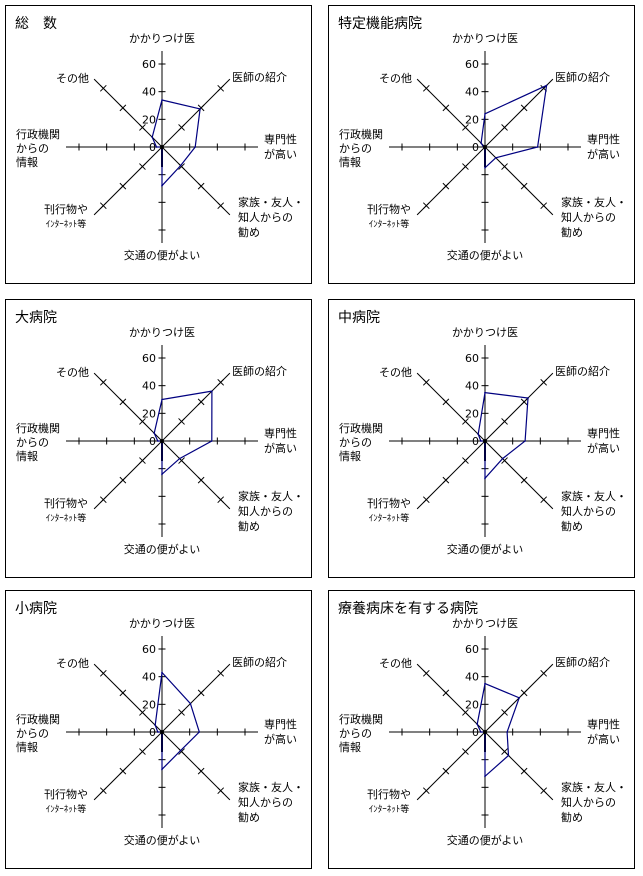 This screenshot has width=643, height=876. What do you see at coordinates (380, 24) in the screenshot?
I see `chart-title: 特定機能病院` at bounding box center [380, 24].